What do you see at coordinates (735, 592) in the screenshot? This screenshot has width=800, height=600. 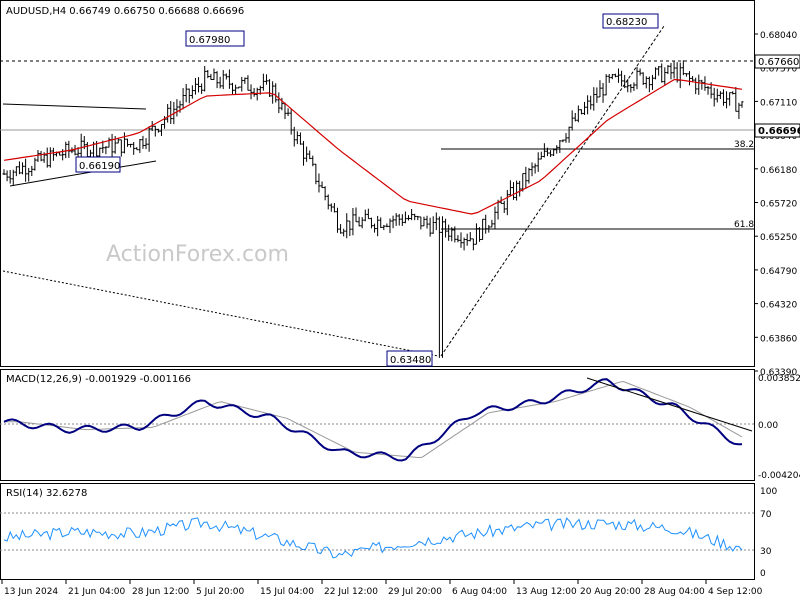 I see `time-axis-label: 4 Sep 12:00` at bounding box center [735, 592].